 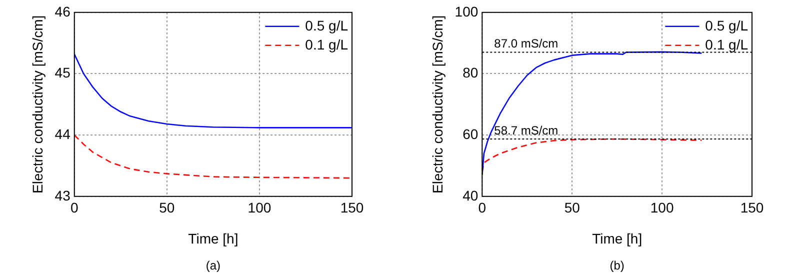 I want to click on y-tick-label: 43, so click(x=62, y=195).